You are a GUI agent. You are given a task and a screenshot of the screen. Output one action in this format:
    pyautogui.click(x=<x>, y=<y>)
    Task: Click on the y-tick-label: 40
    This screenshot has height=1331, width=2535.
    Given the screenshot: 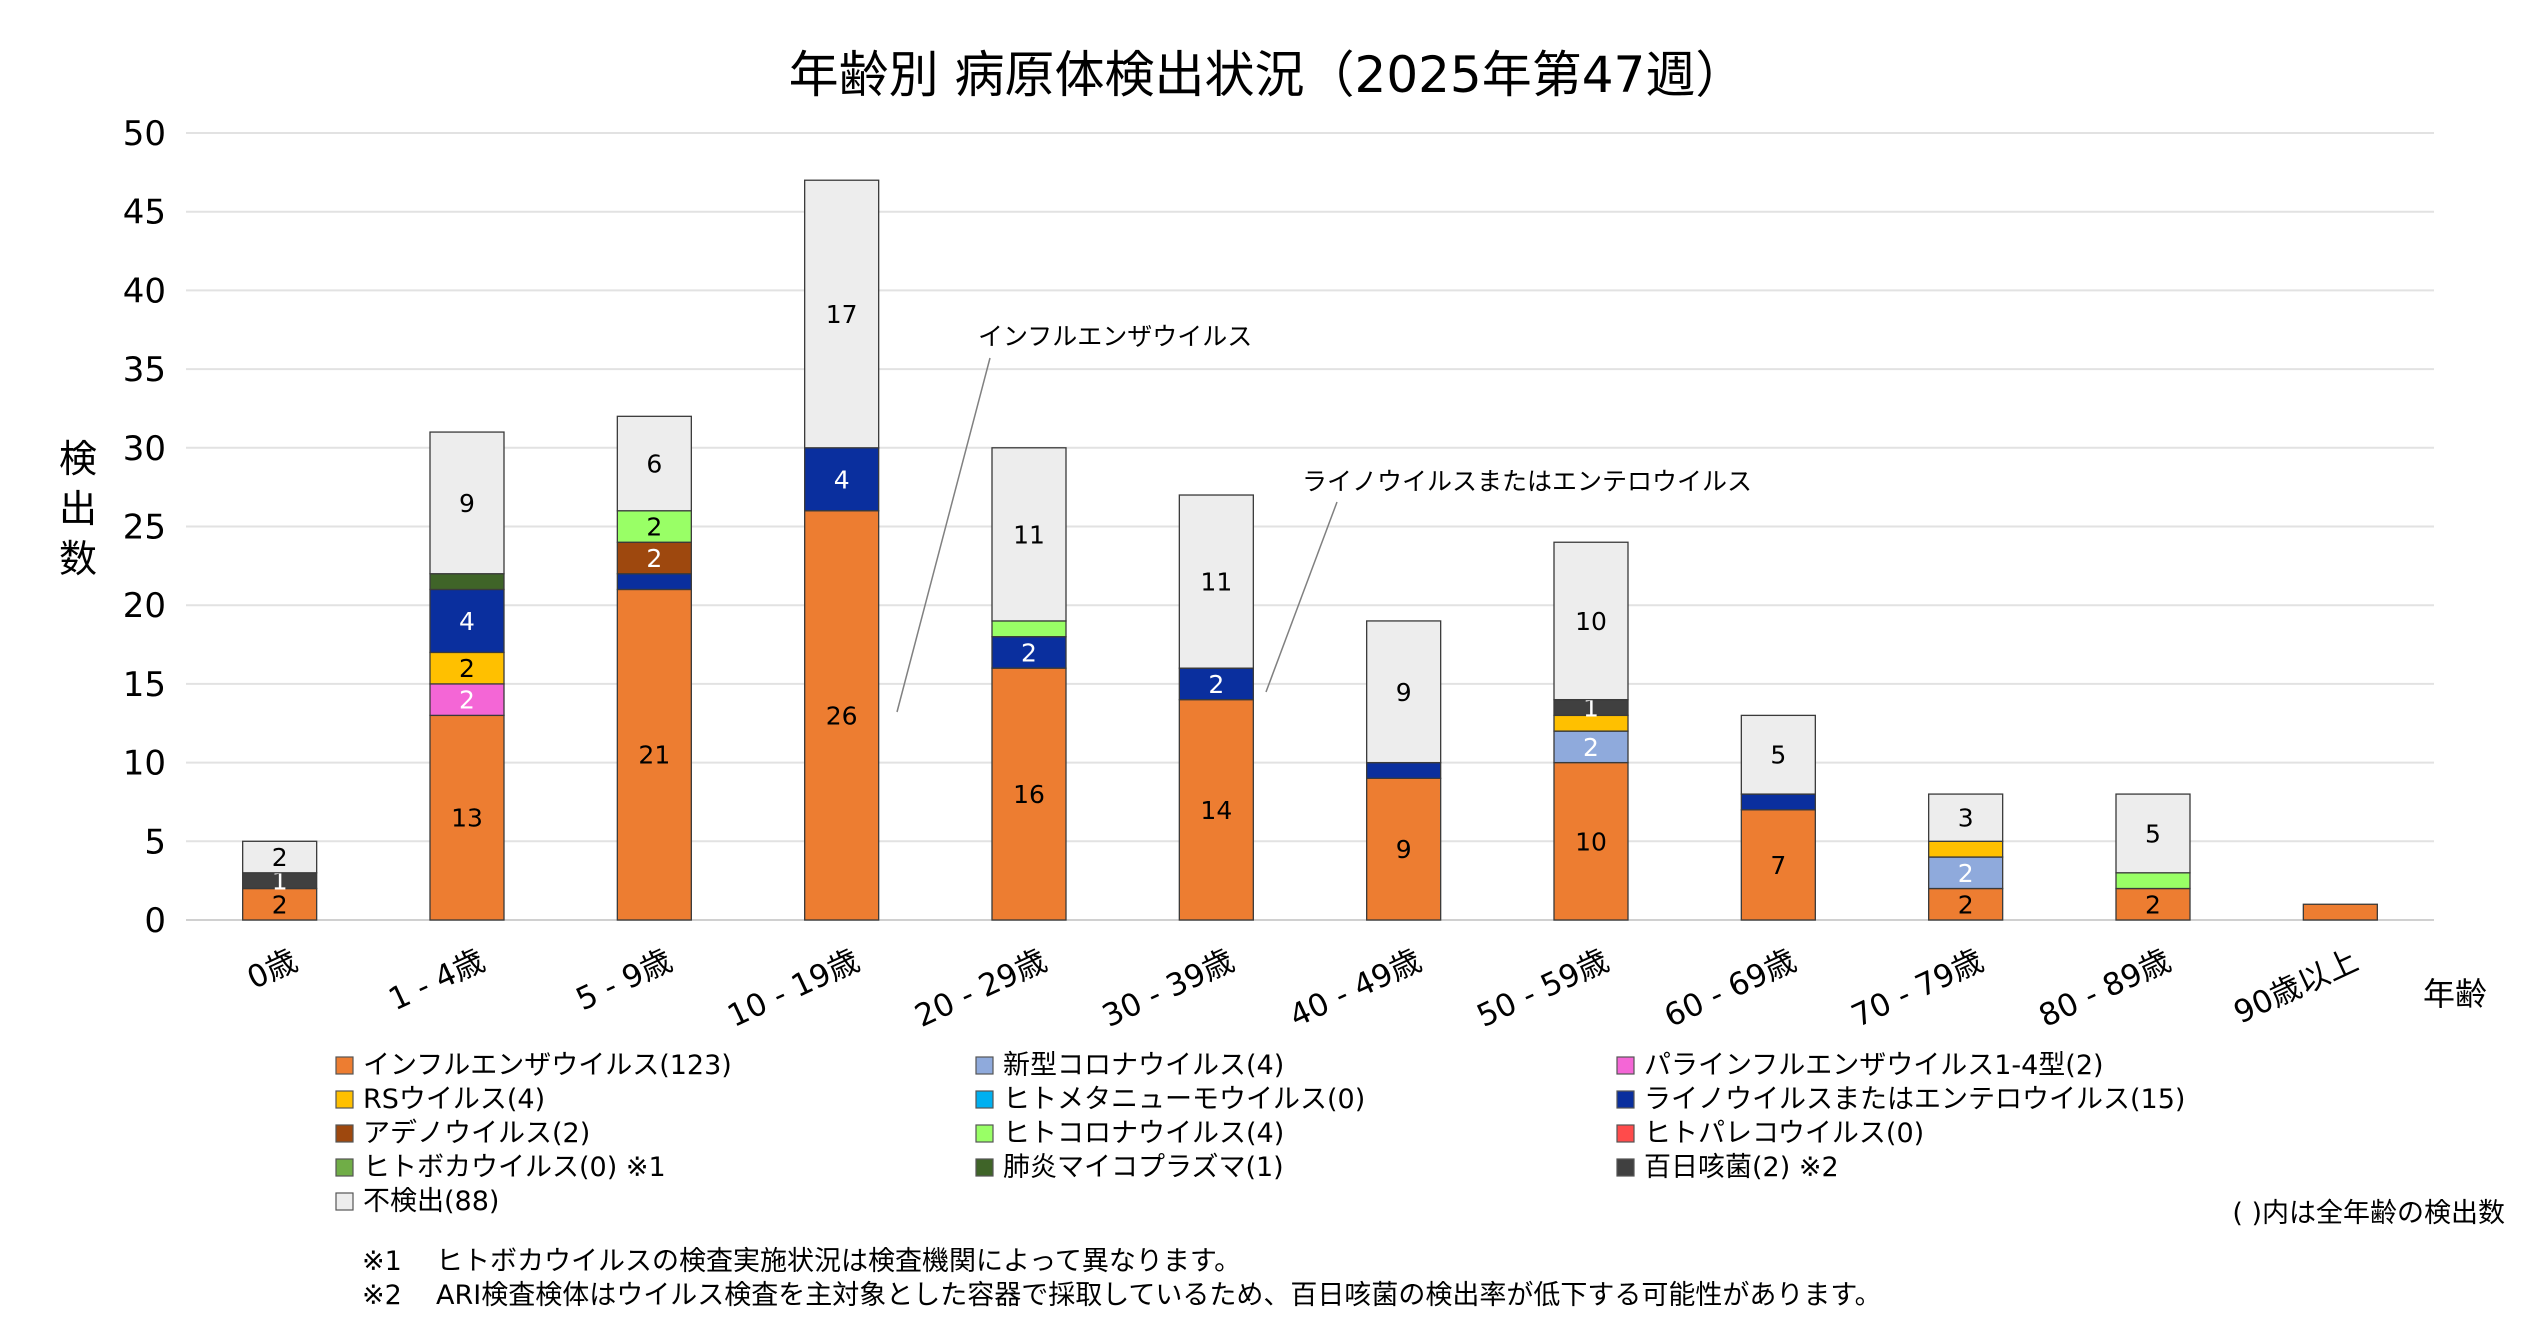 What is the action you would take?
    pyautogui.click(x=144, y=291)
    